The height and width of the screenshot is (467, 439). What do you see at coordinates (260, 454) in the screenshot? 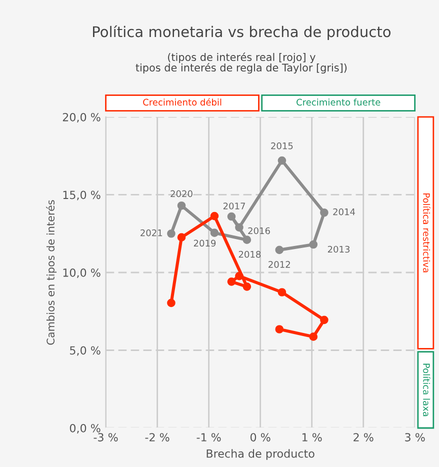
I see `x-axis-title: Brecha de producto` at bounding box center [260, 454].